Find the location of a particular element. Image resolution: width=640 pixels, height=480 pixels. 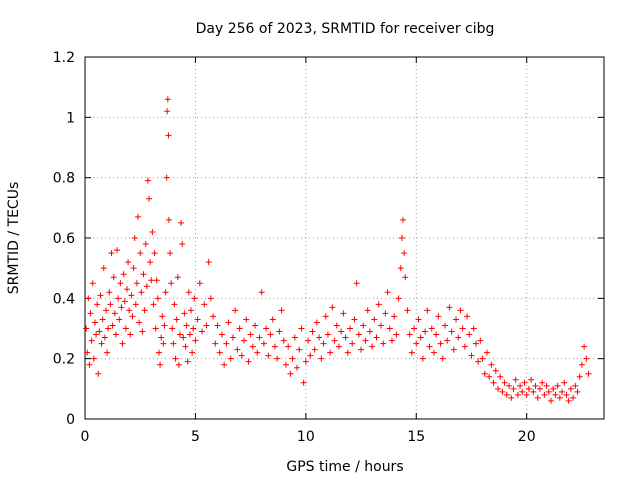

x-tick-label: 0 is located at coordinates (85, 437).